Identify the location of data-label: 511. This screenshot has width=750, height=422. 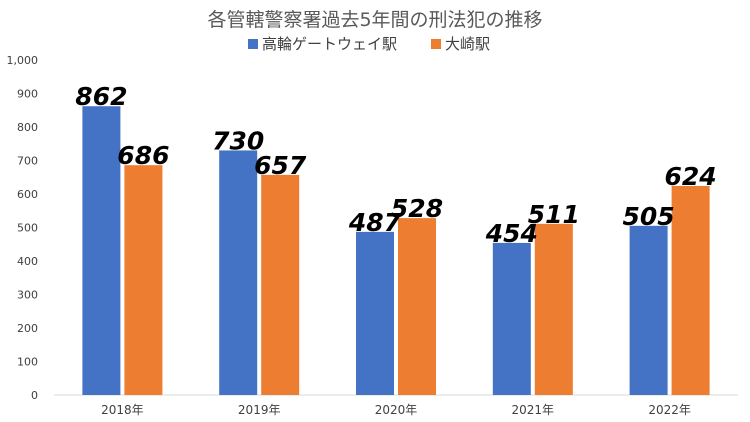
(554, 214).